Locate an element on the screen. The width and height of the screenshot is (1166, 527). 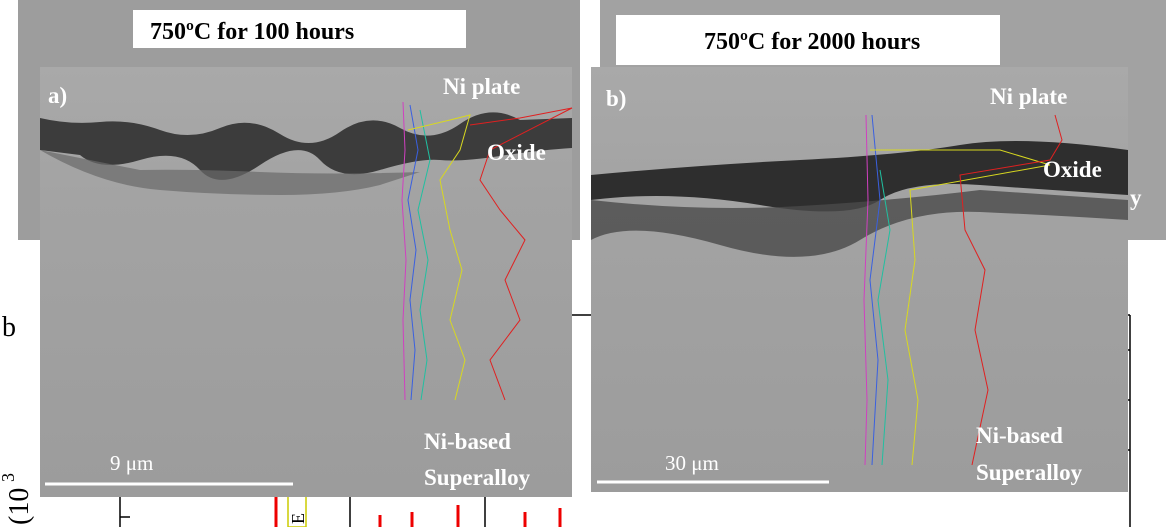
background-legend-letter: E is located at coordinates (298, 518).